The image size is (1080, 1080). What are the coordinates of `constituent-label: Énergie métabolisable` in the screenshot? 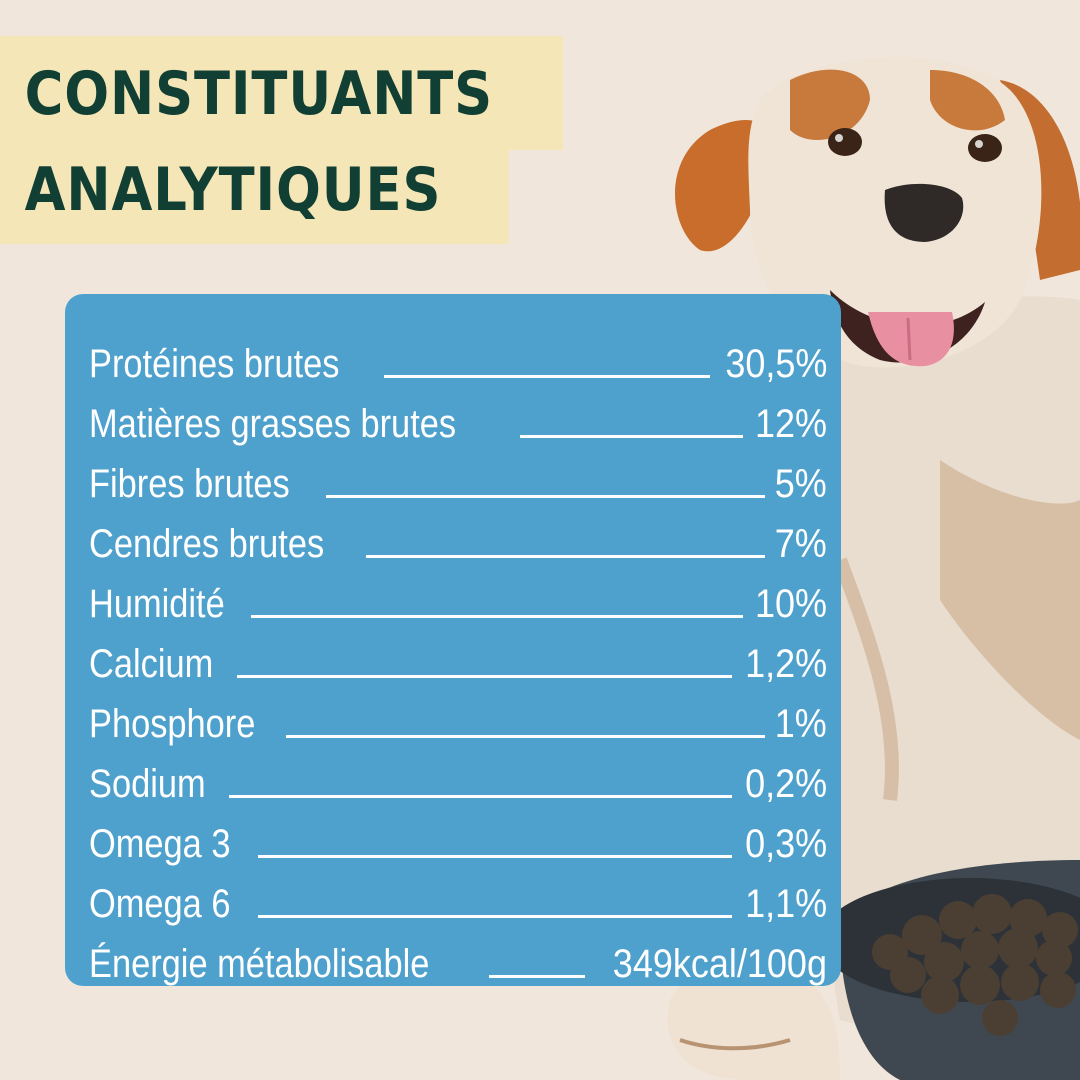 It's located at (259, 964).